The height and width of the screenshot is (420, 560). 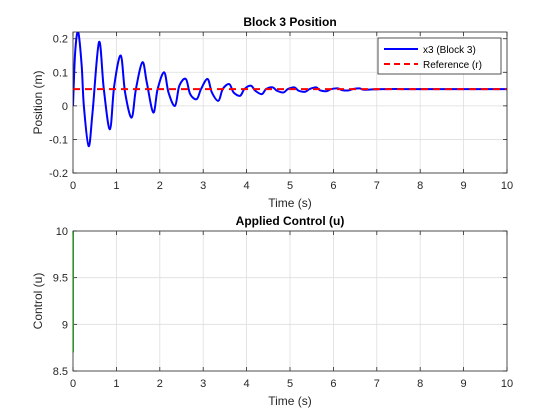 What do you see at coordinates (58, 174) in the screenshot?
I see `y-tick-label: -0.2` at bounding box center [58, 174].